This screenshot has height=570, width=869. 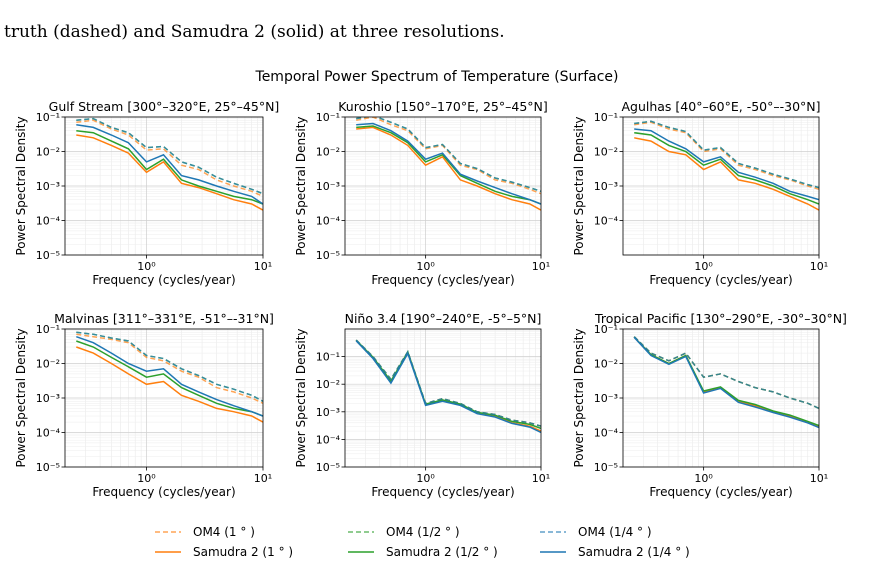 What do you see at coordinates (164, 106) in the screenshot?
I see `panel-title: Gulf Stream [300°–320°E, 25°–45°N]` at bounding box center [164, 106].